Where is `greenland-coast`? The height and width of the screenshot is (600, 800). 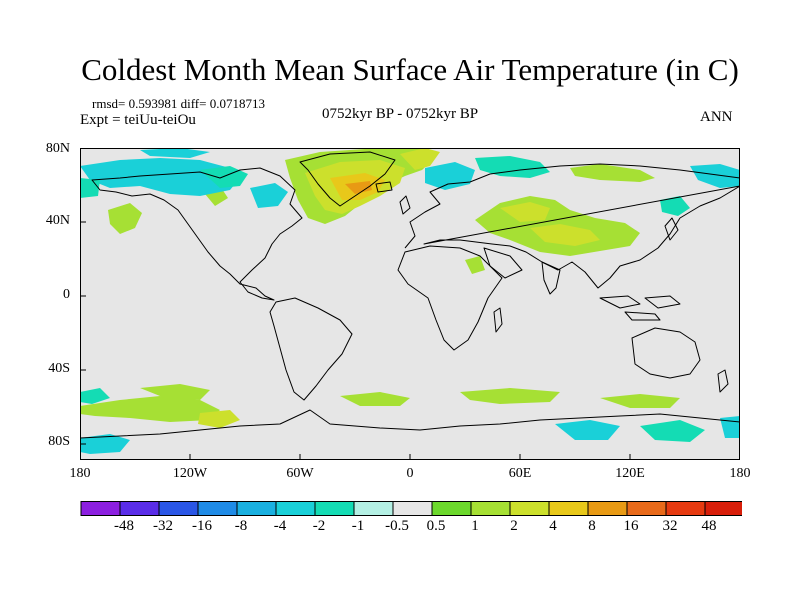
greenland-coast is located at coordinates (347, 179).